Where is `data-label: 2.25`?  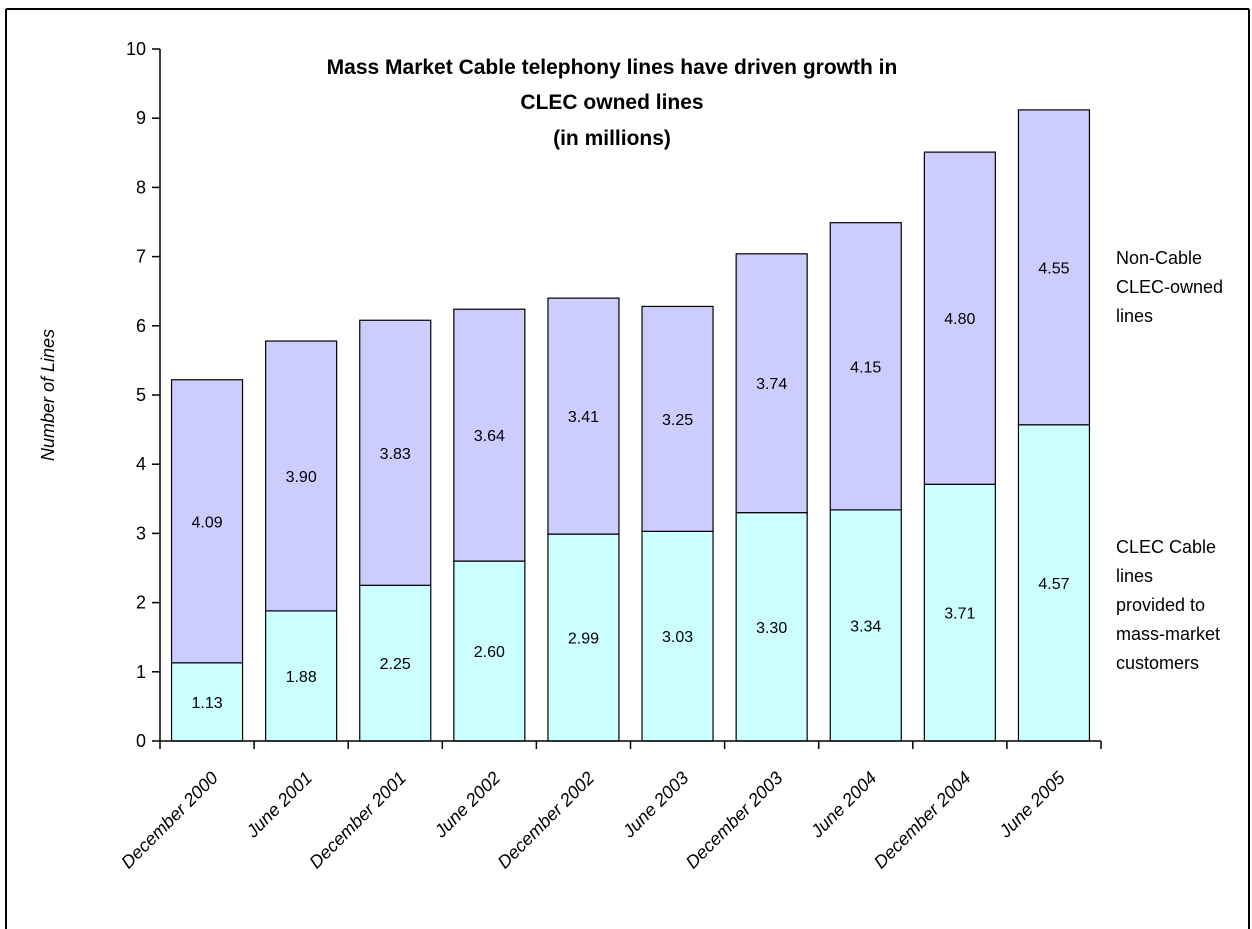 data-label: 2.25 is located at coordinates (395, 664).